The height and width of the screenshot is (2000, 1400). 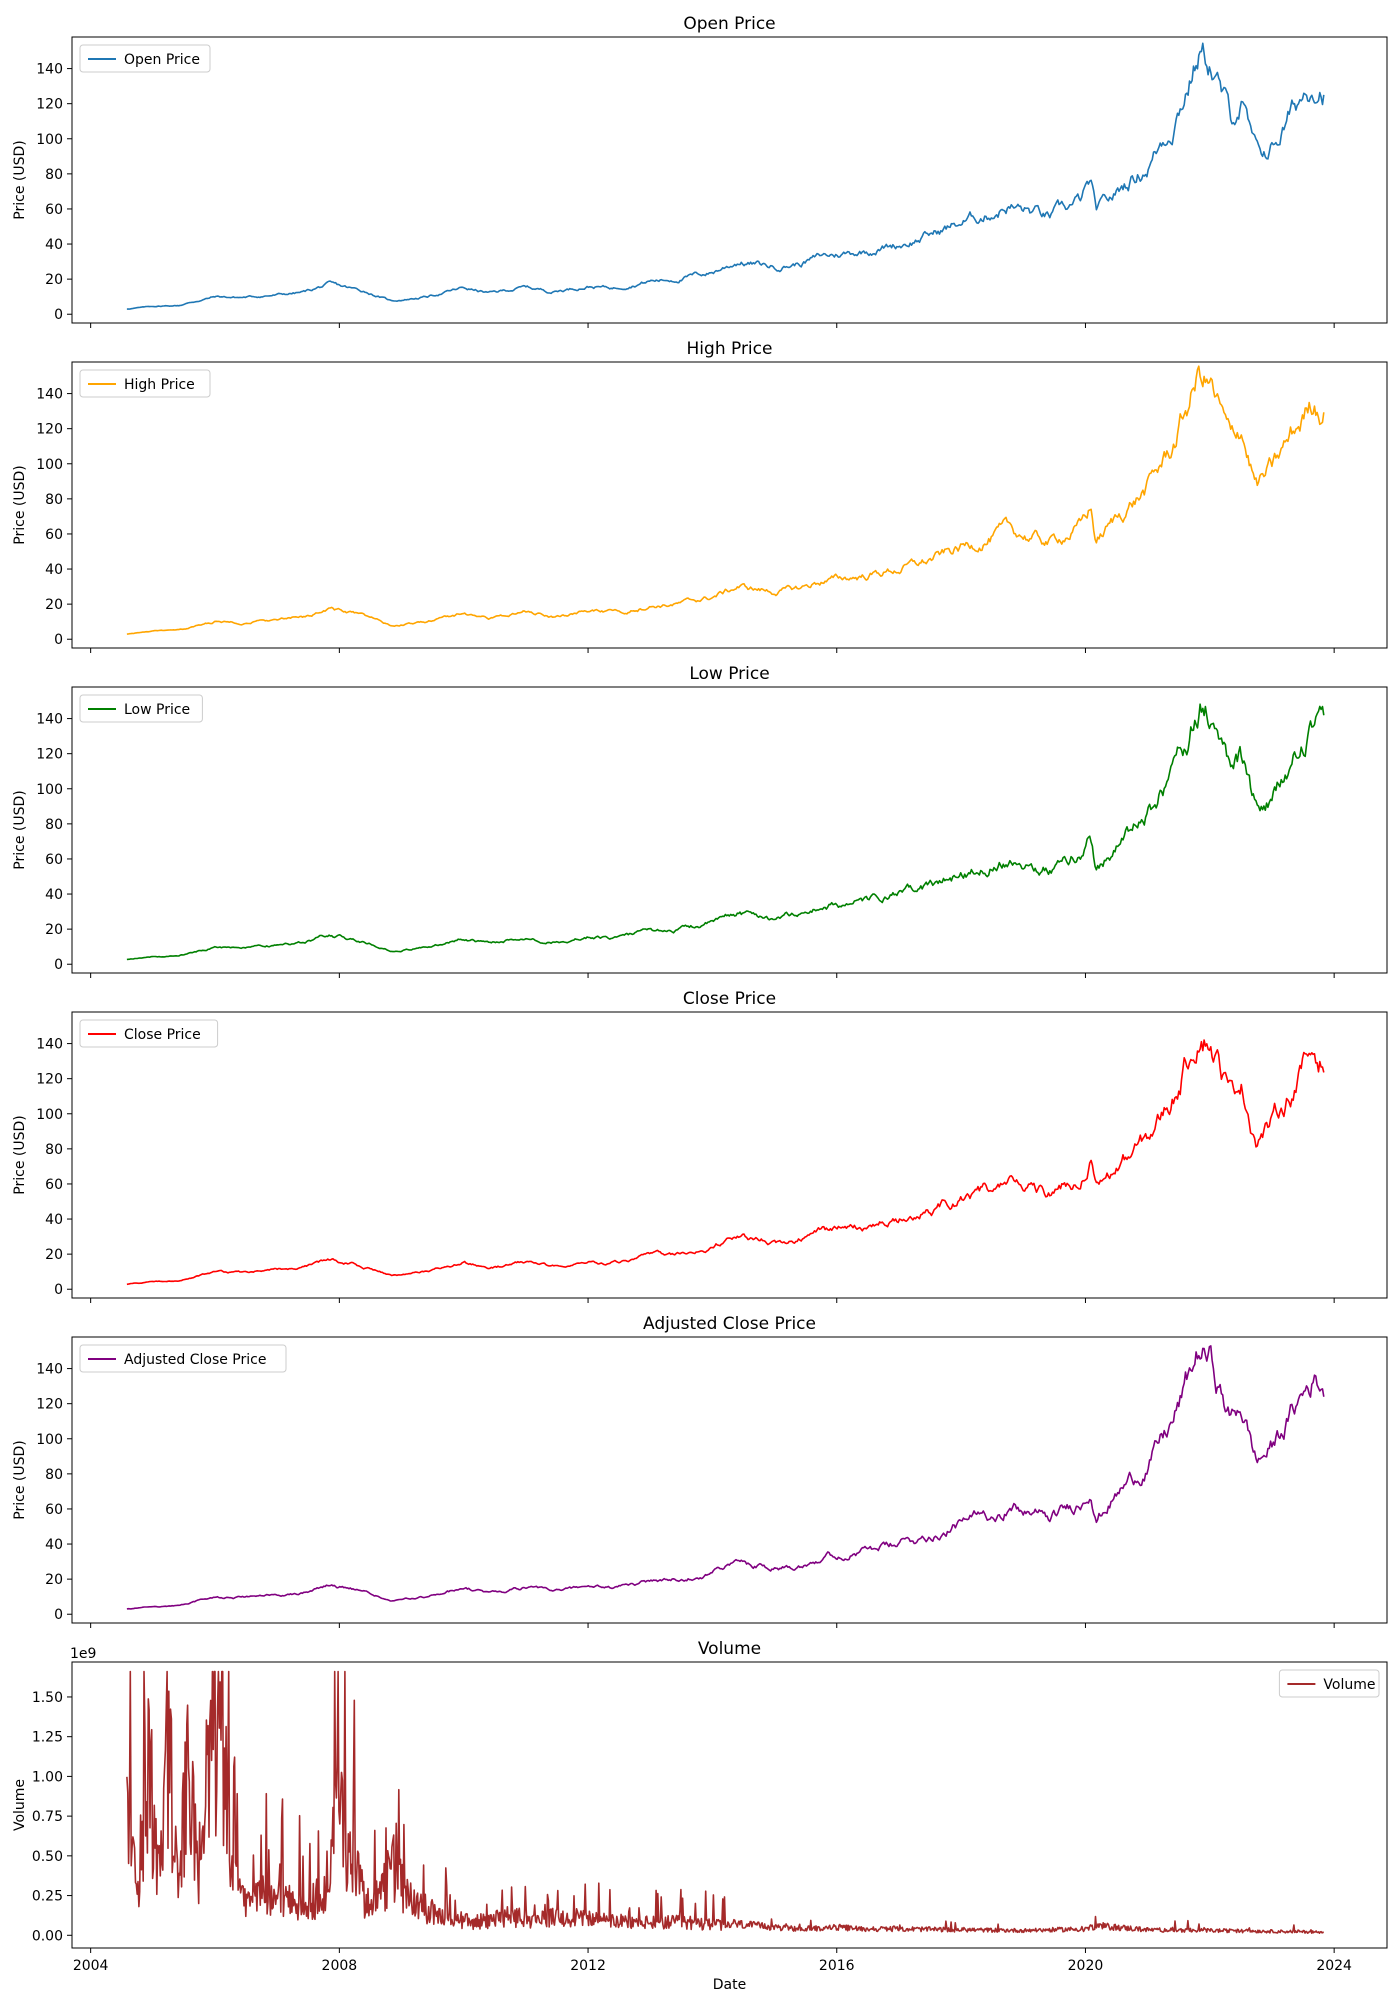 I want to click on legend: Open Price, so click(x=145, y=58).